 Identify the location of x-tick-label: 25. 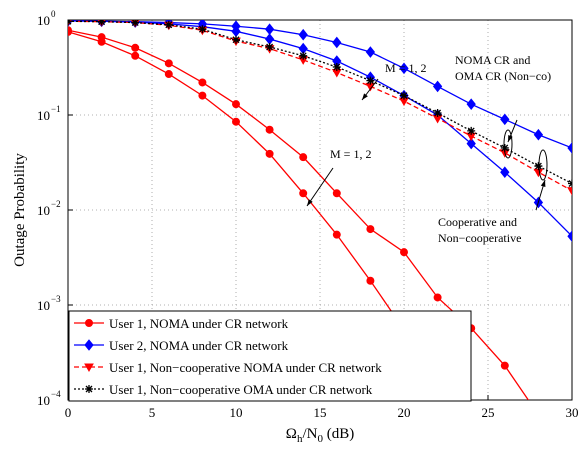
(488, 412).